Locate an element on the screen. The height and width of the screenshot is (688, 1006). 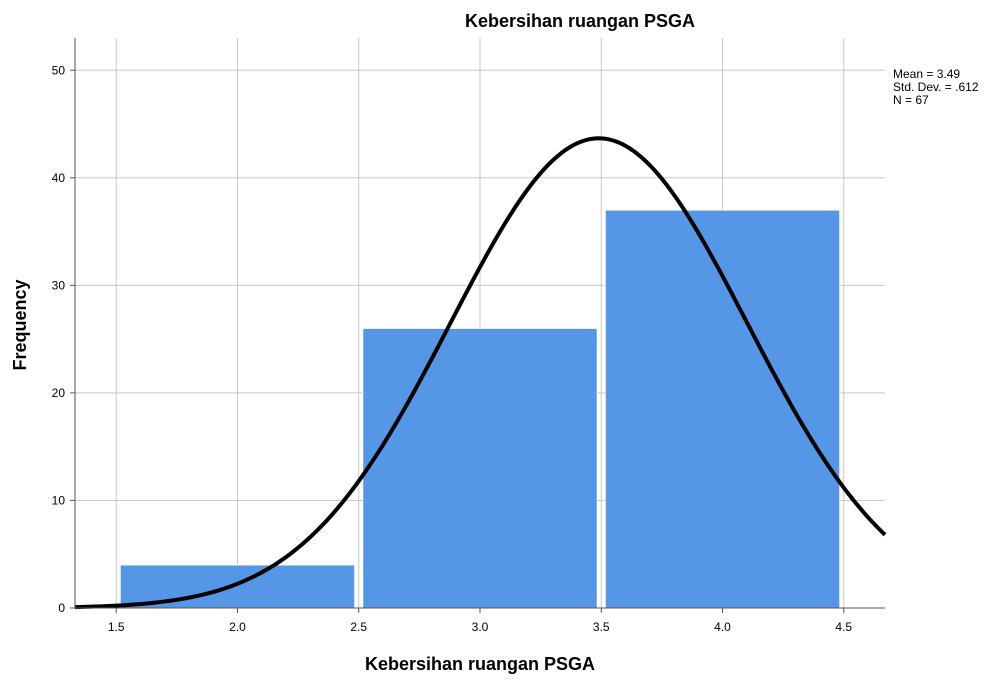
x-tick-label: 1.5 is located at coordinates (116, 627).